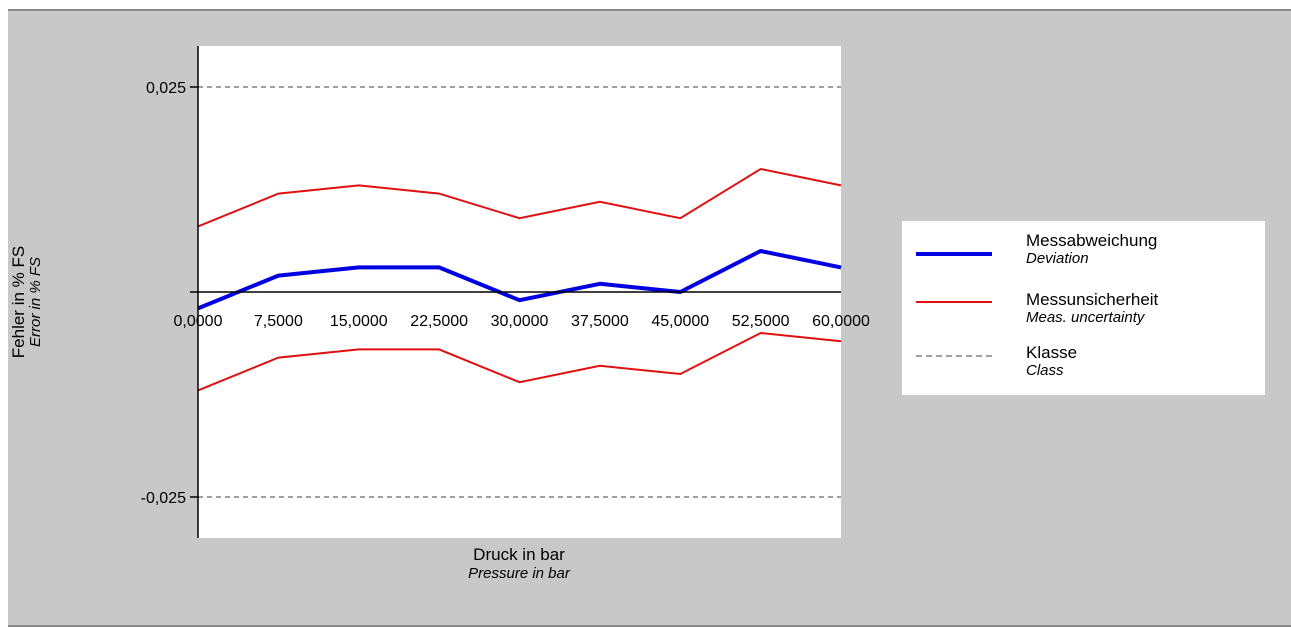 This screenshot has width=1291, height=628. I want to click on x-tick-label: 22,5000, so click(439, 321).